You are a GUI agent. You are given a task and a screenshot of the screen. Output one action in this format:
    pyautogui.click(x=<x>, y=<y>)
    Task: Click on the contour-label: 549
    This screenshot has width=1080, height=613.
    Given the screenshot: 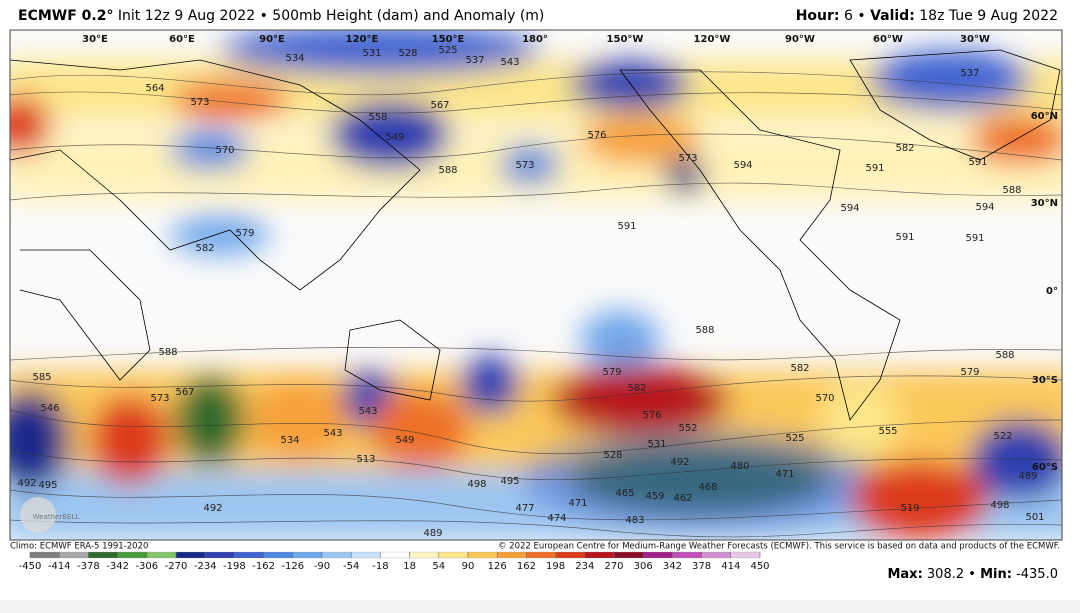 What is the action you would take?
    pyautogui.click(x=404, y=440)
    